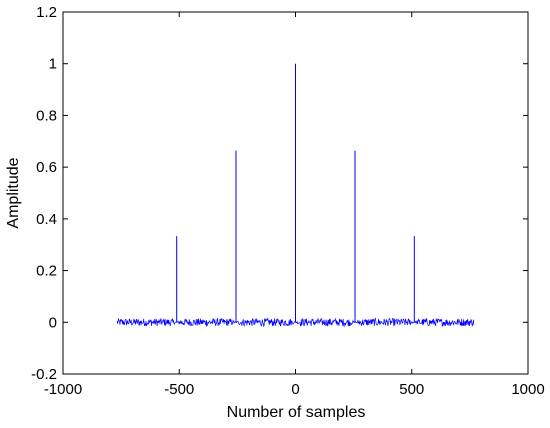 The height and width of the screenshot is (428, 550). What do you see at coordinates (46, 12) in the screenshot?
I see `y-tick-label: 1.2` at bounding box center [46, 12].